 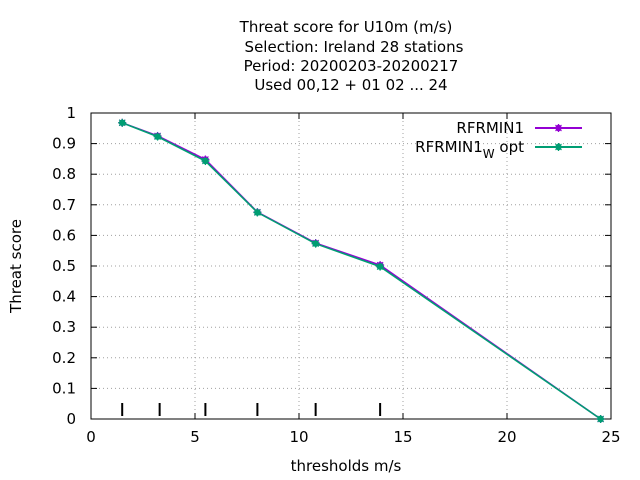 What do you see at coordinates (489, 154) in the screenshot?
I see `legend-label-subscript: W` at bounding box center [489, 154].